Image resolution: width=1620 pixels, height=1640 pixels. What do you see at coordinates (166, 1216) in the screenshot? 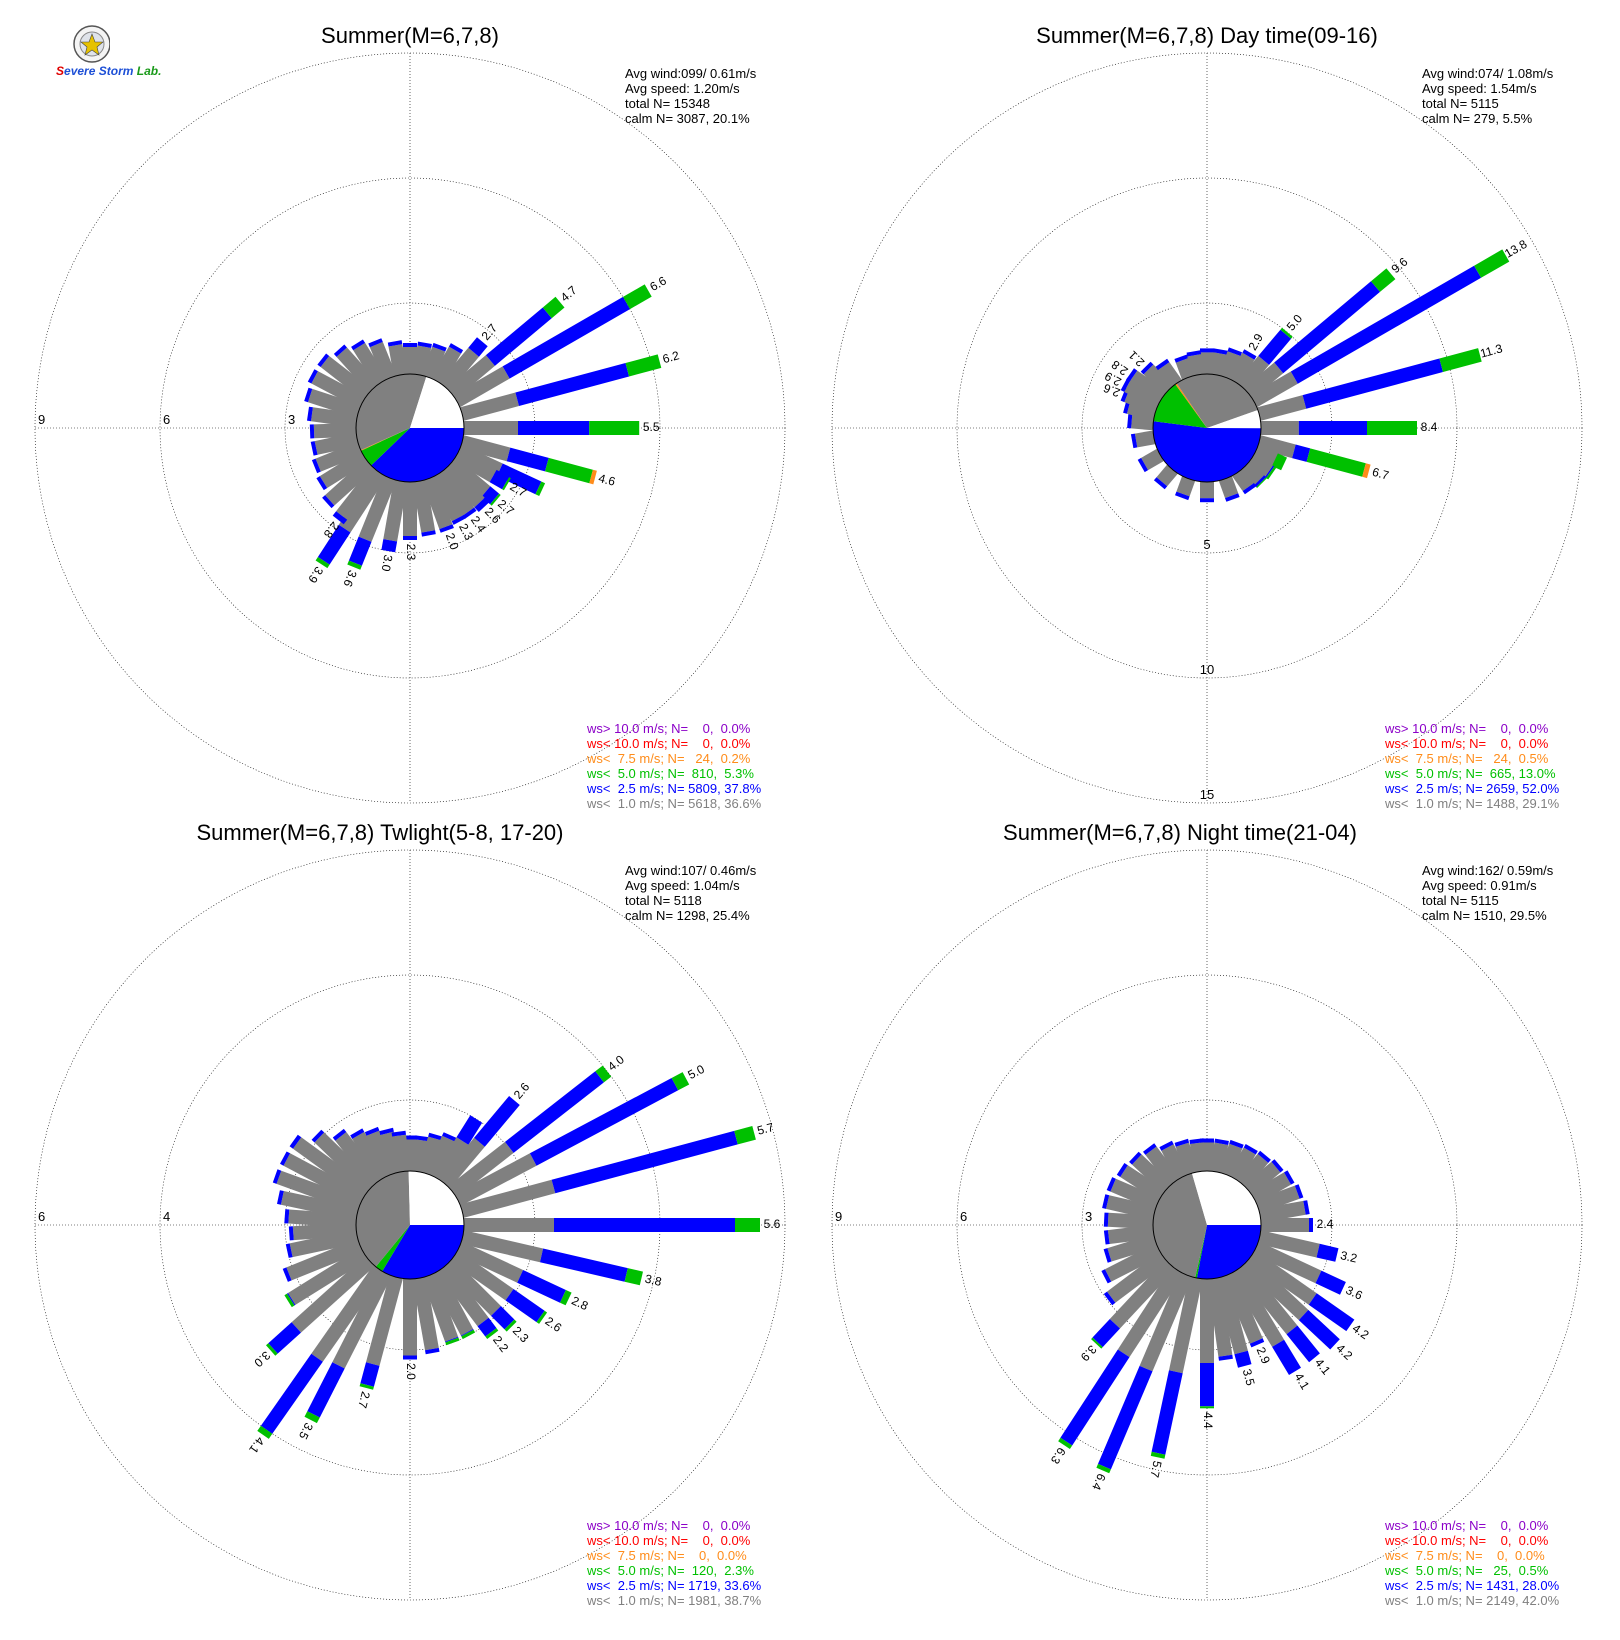
I see `range-ring-label: 4` at bounding box center [166, 1216].